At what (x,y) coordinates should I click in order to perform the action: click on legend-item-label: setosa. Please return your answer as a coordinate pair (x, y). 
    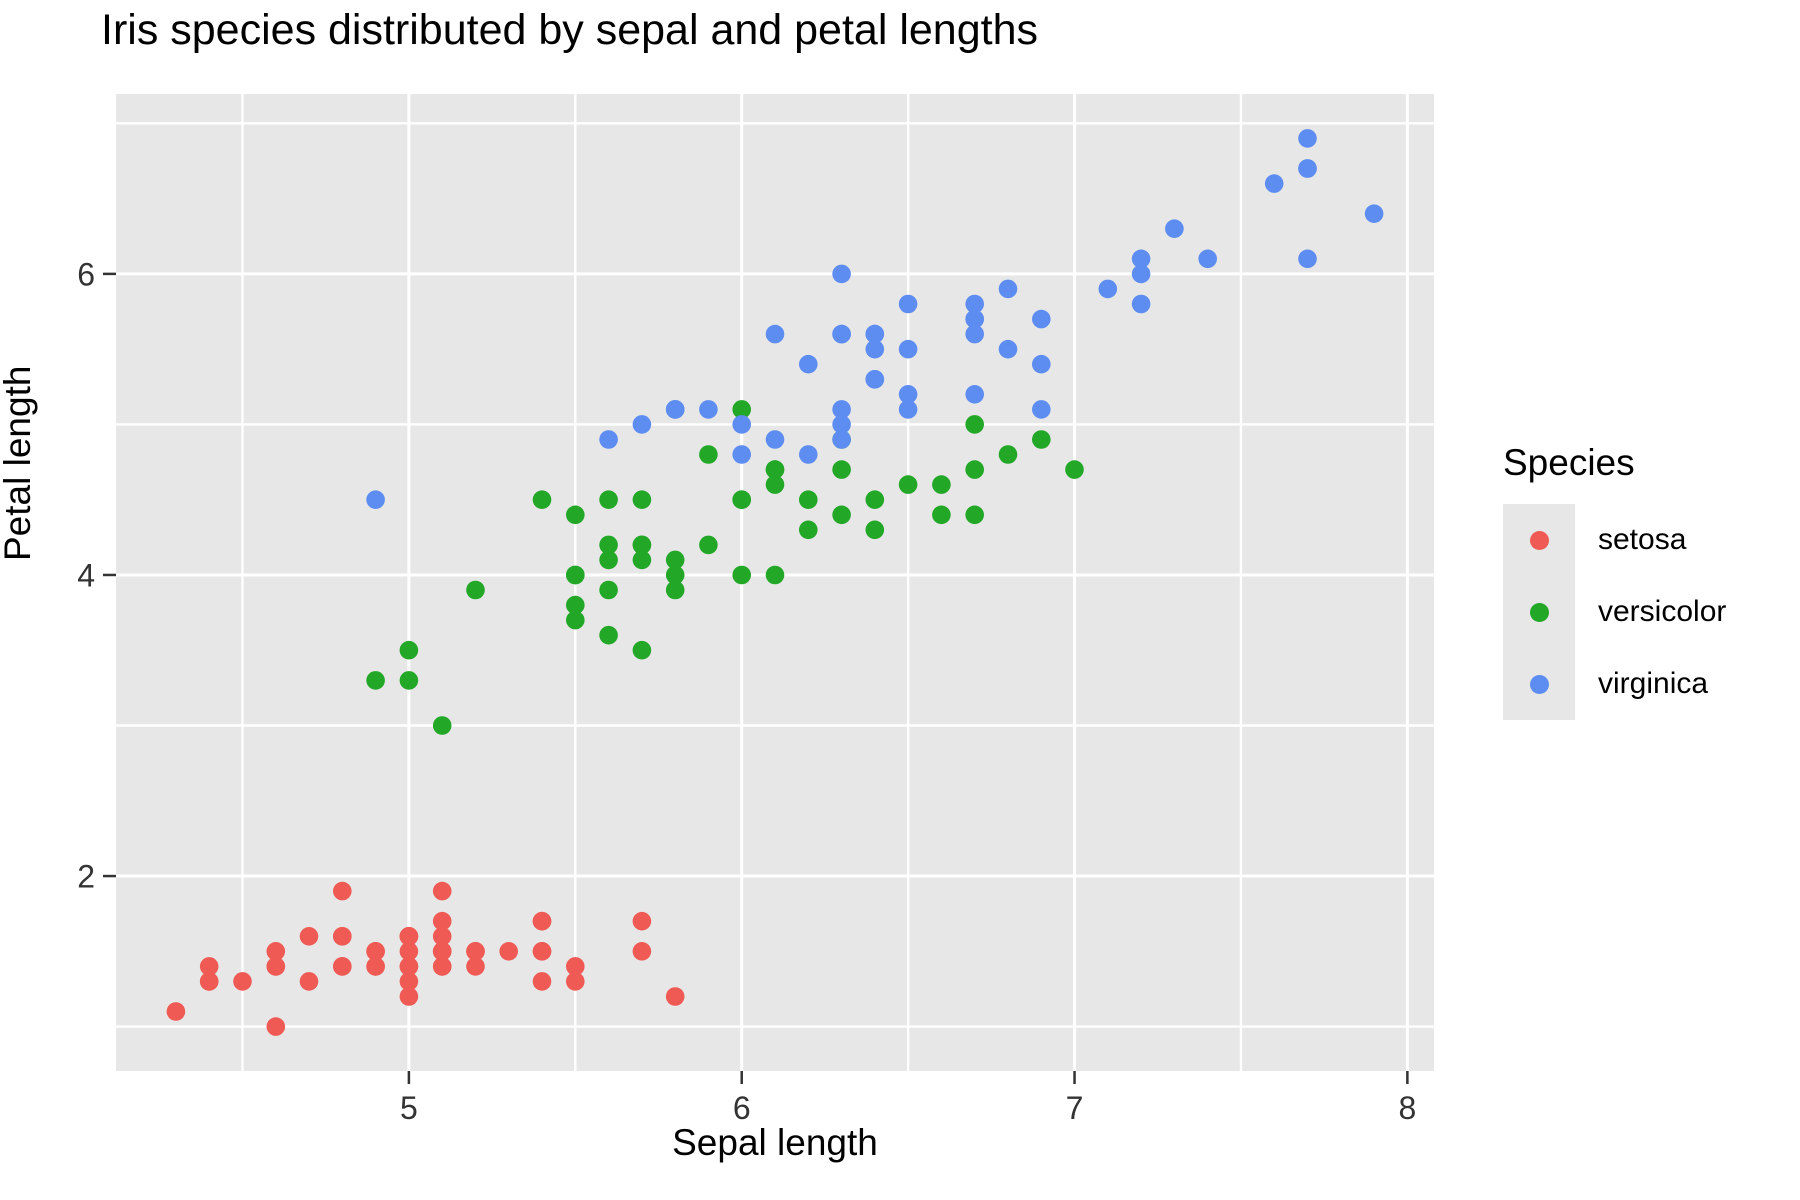
    Looking at the image, I should click on (1642, 539).